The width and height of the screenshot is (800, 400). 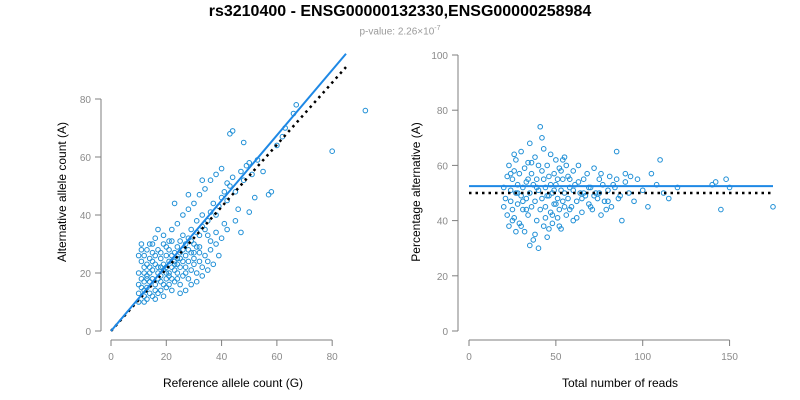 I want to click on x-axis-label: Total number of reads, so click(x=620, y=383).